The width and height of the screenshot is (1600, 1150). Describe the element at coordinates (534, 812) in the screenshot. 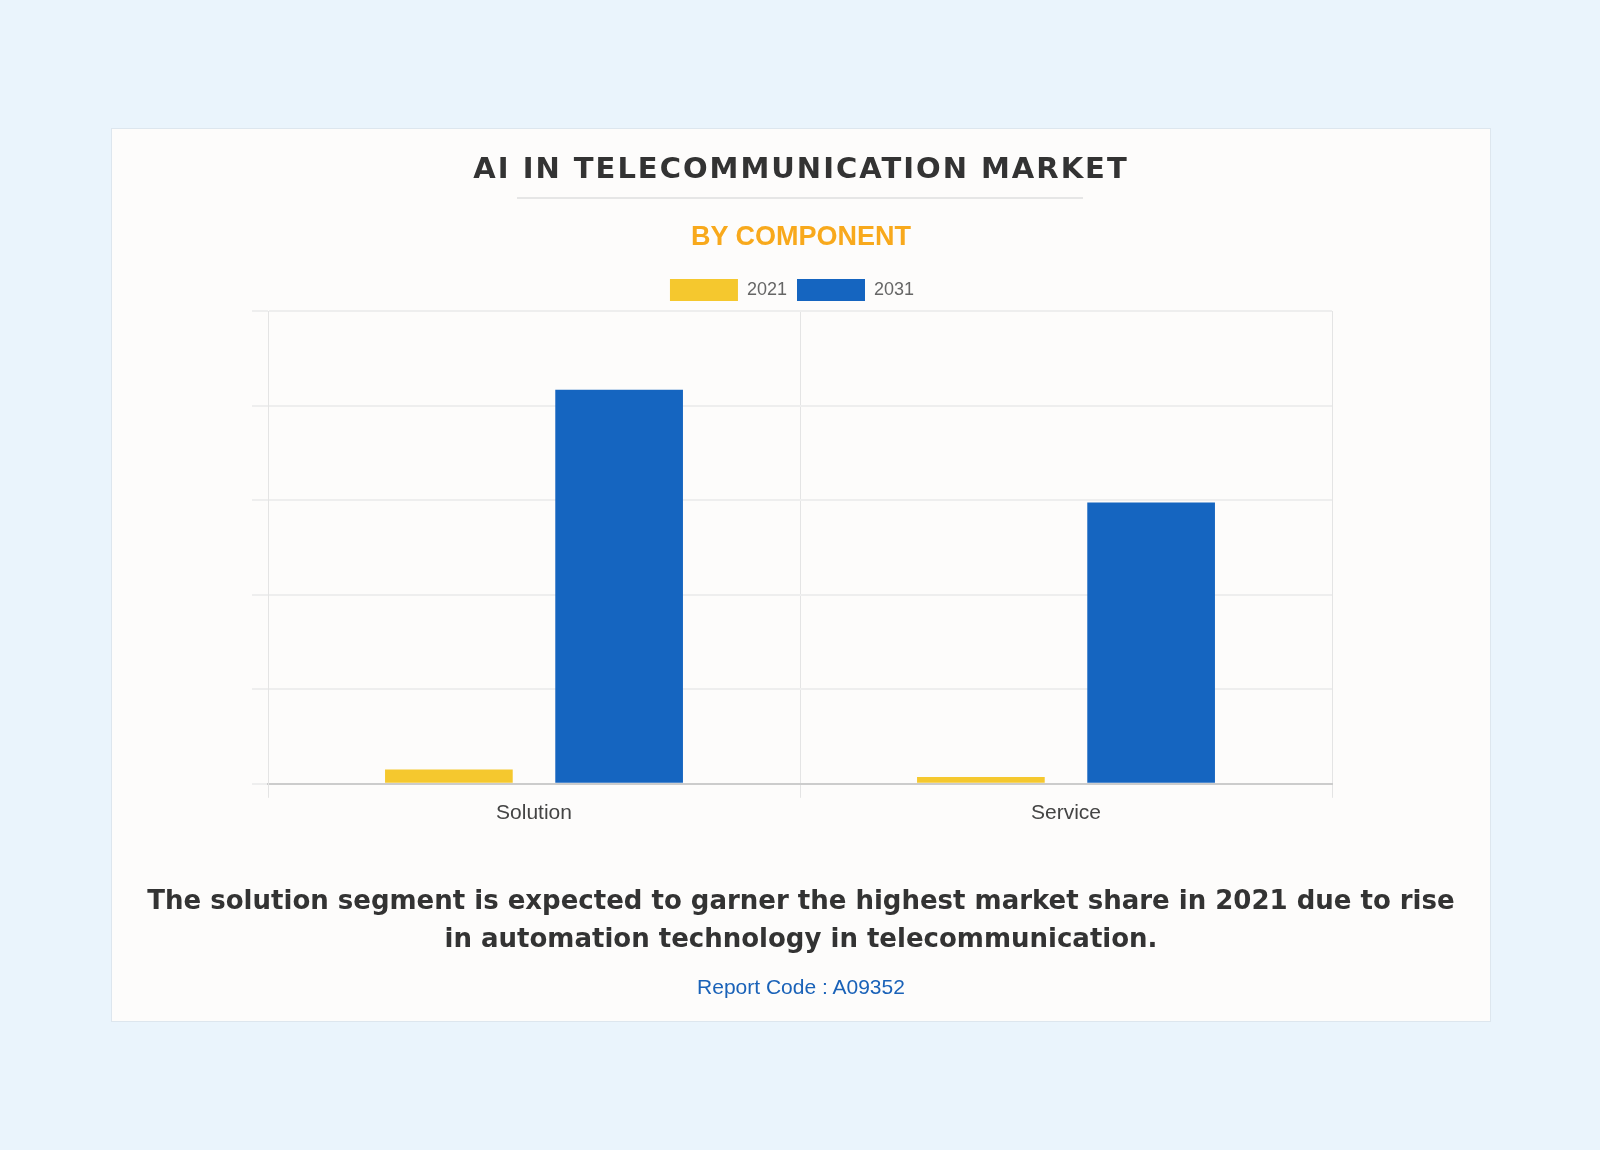

I see `x-tick-label: Solution` at that location.